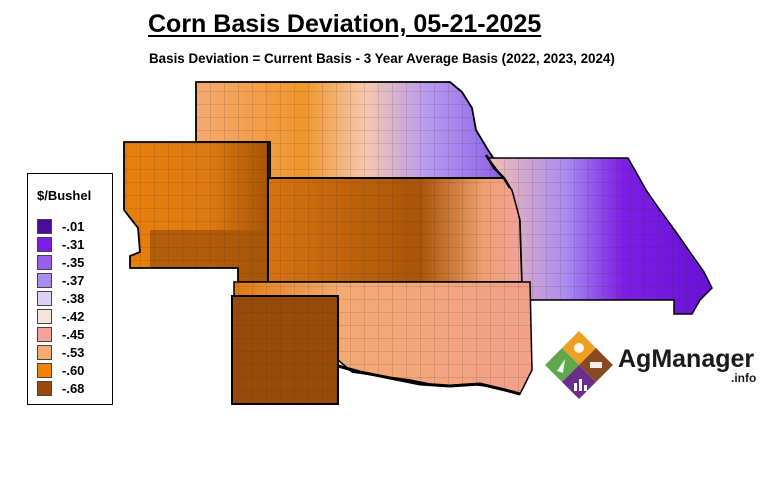  Describe the element at coordinates (60, 280) in the screenshot. I see `legend-item: -.37` at that location.